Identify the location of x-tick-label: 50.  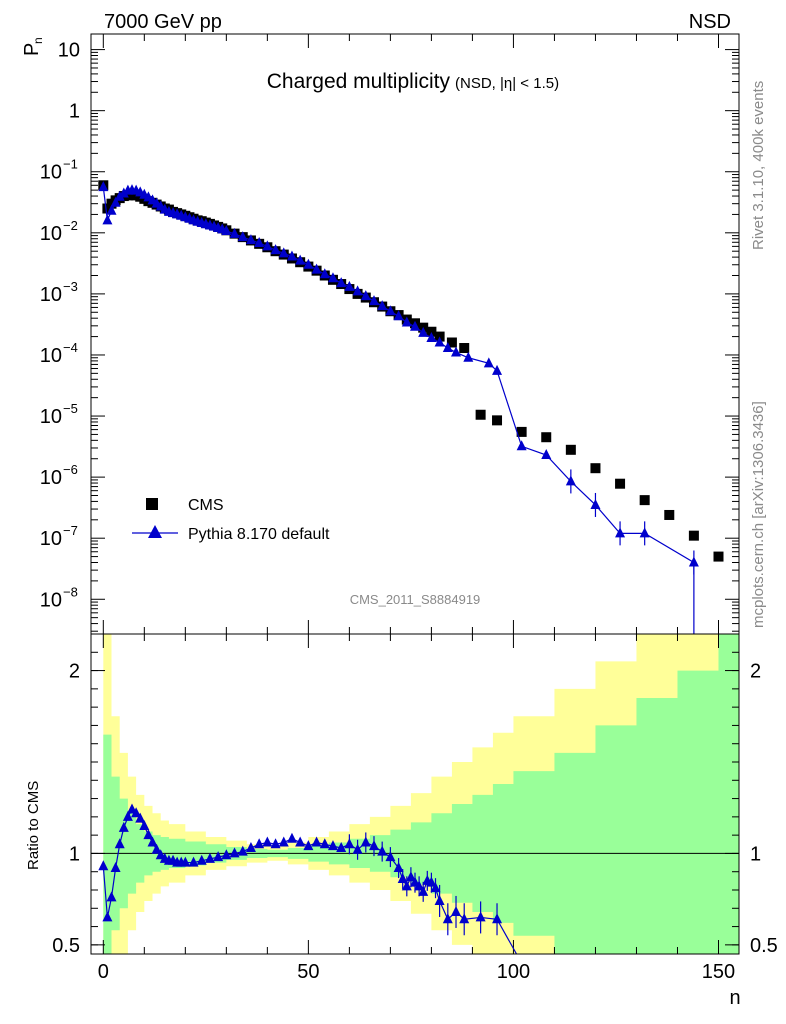
(308, 972).